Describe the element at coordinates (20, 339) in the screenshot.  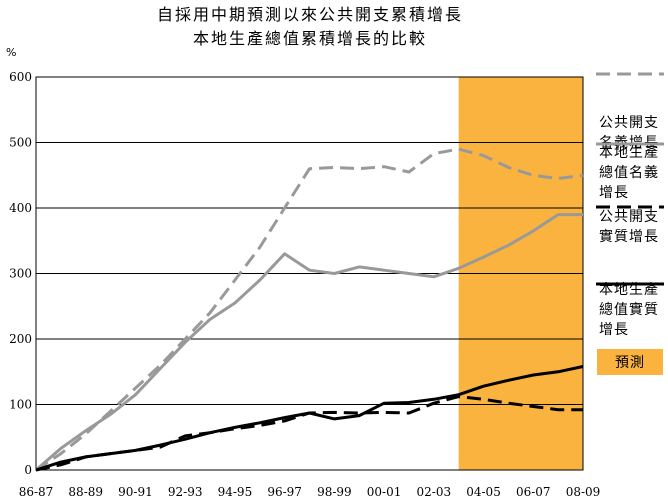
I see `y-tick-label: 200` at that location.